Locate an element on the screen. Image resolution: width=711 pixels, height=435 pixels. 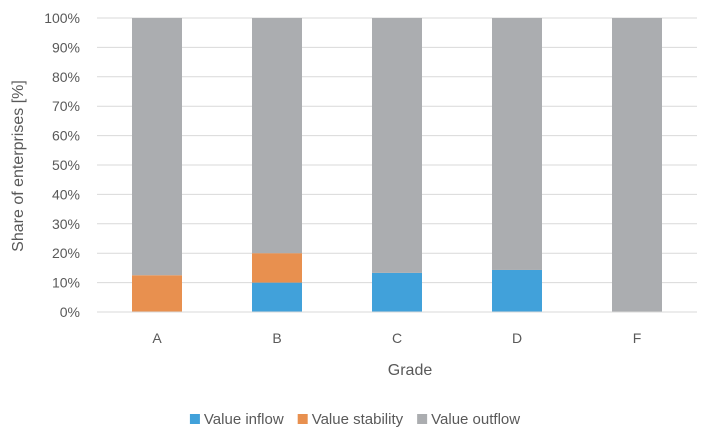
y-axis-ticks: 0% 10% 20% 30% 40% 50% 60% 70% 80% 90% 100% is located at coordinates (62, 165).